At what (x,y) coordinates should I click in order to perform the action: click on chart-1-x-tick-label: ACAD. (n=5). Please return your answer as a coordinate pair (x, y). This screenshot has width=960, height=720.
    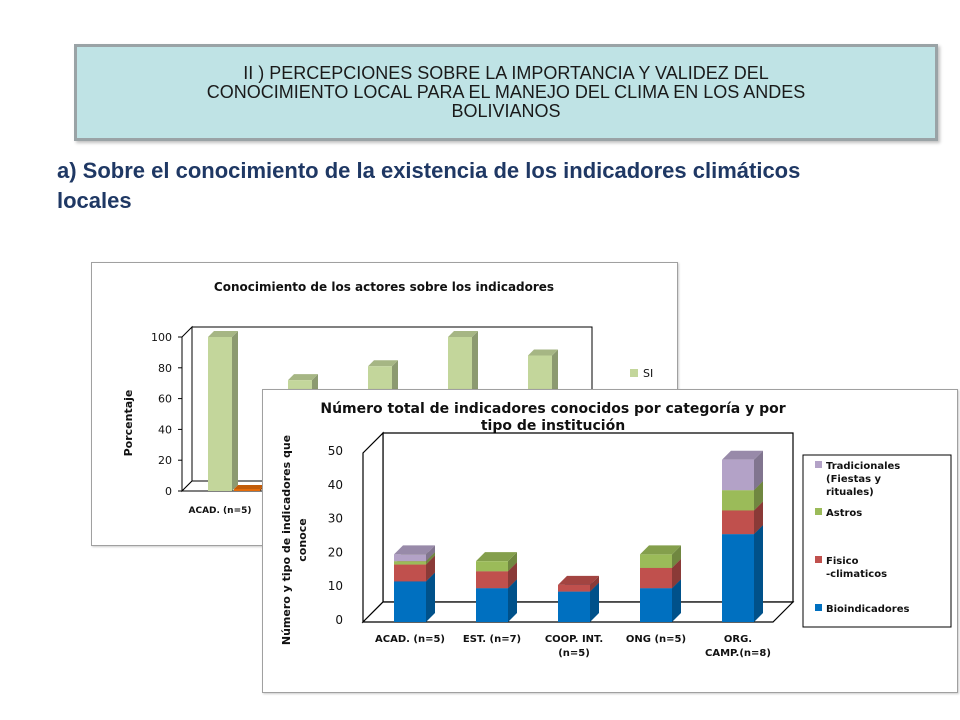
    Looking at the image, I should click on (220, 511).